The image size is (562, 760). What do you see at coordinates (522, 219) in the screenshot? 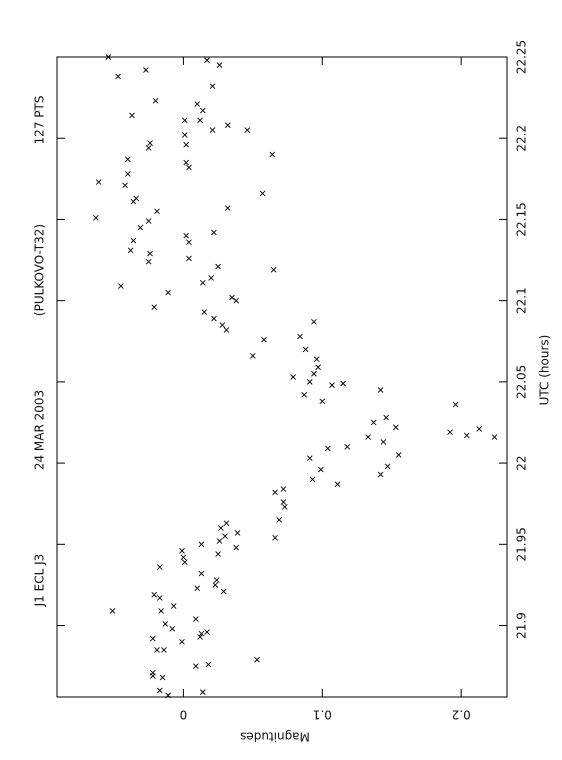
I see `x-tick-label: 22.15` at bounding box center [522, 219].